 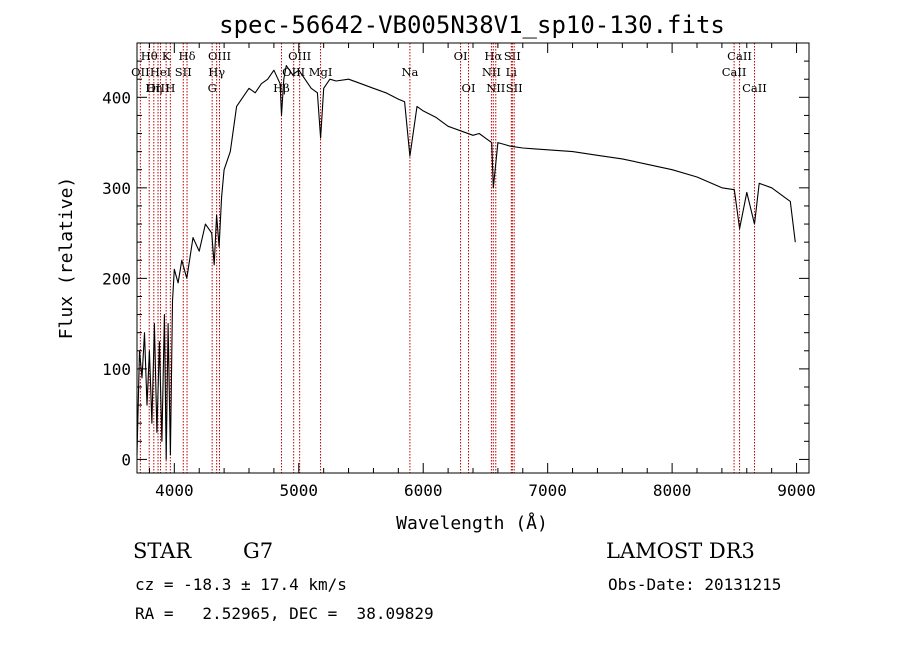 What do you see at coordinates (116, 369) in the screenshot?
I see `y-tick-label: 100` at bounding box center [116, 369].